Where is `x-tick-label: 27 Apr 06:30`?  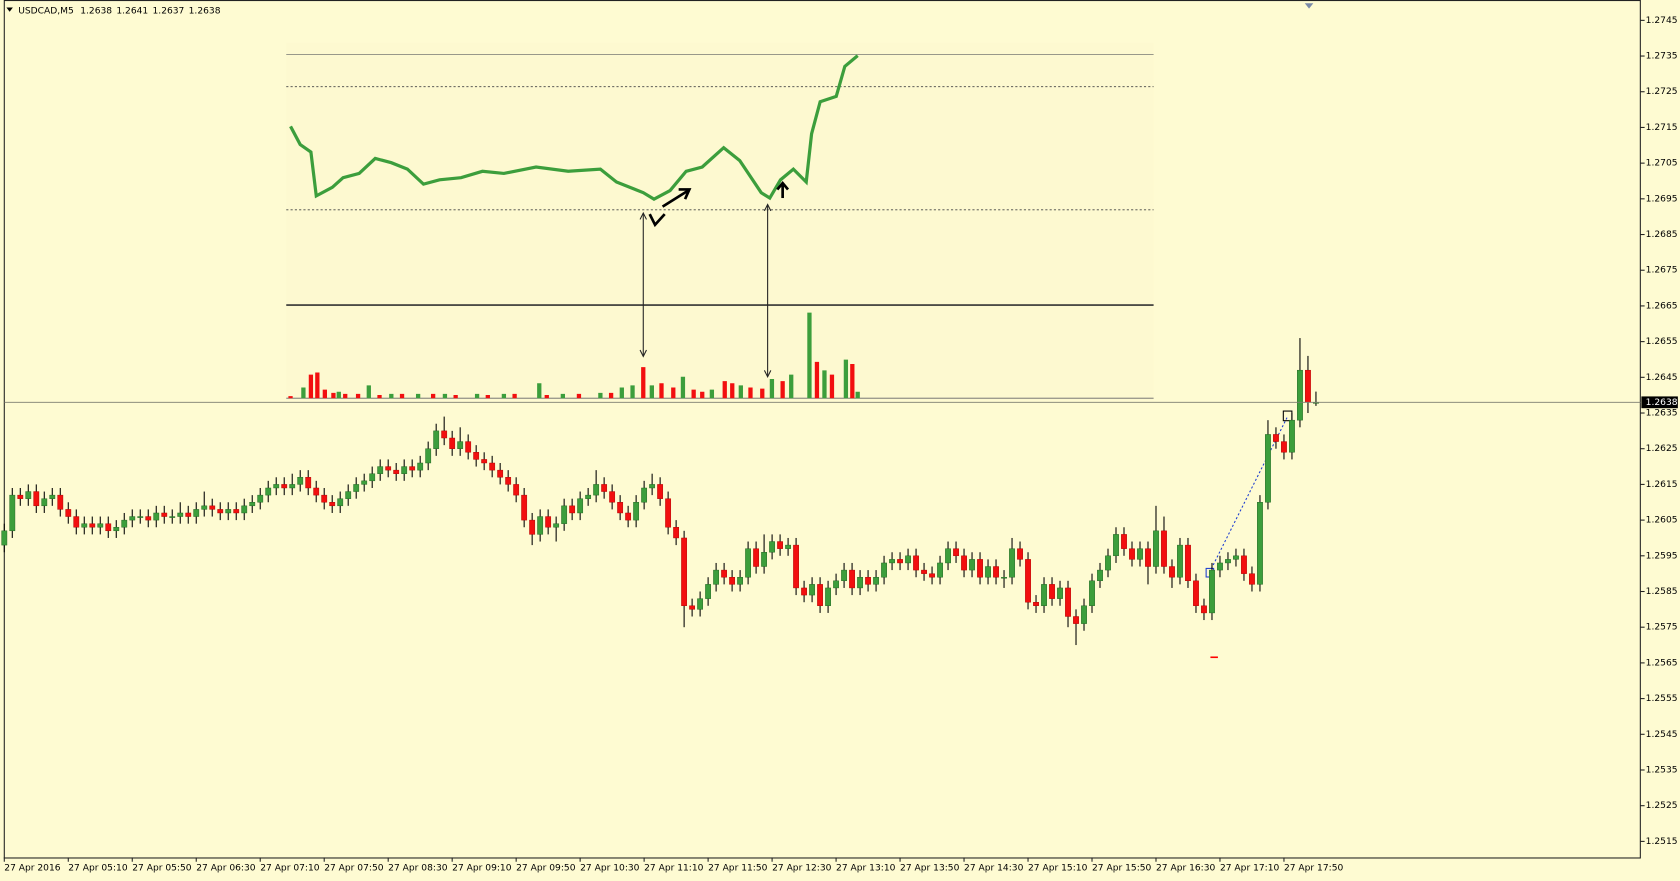
x-tick-label: 27 Apr 06:30 is located at coordinates (226, 869).